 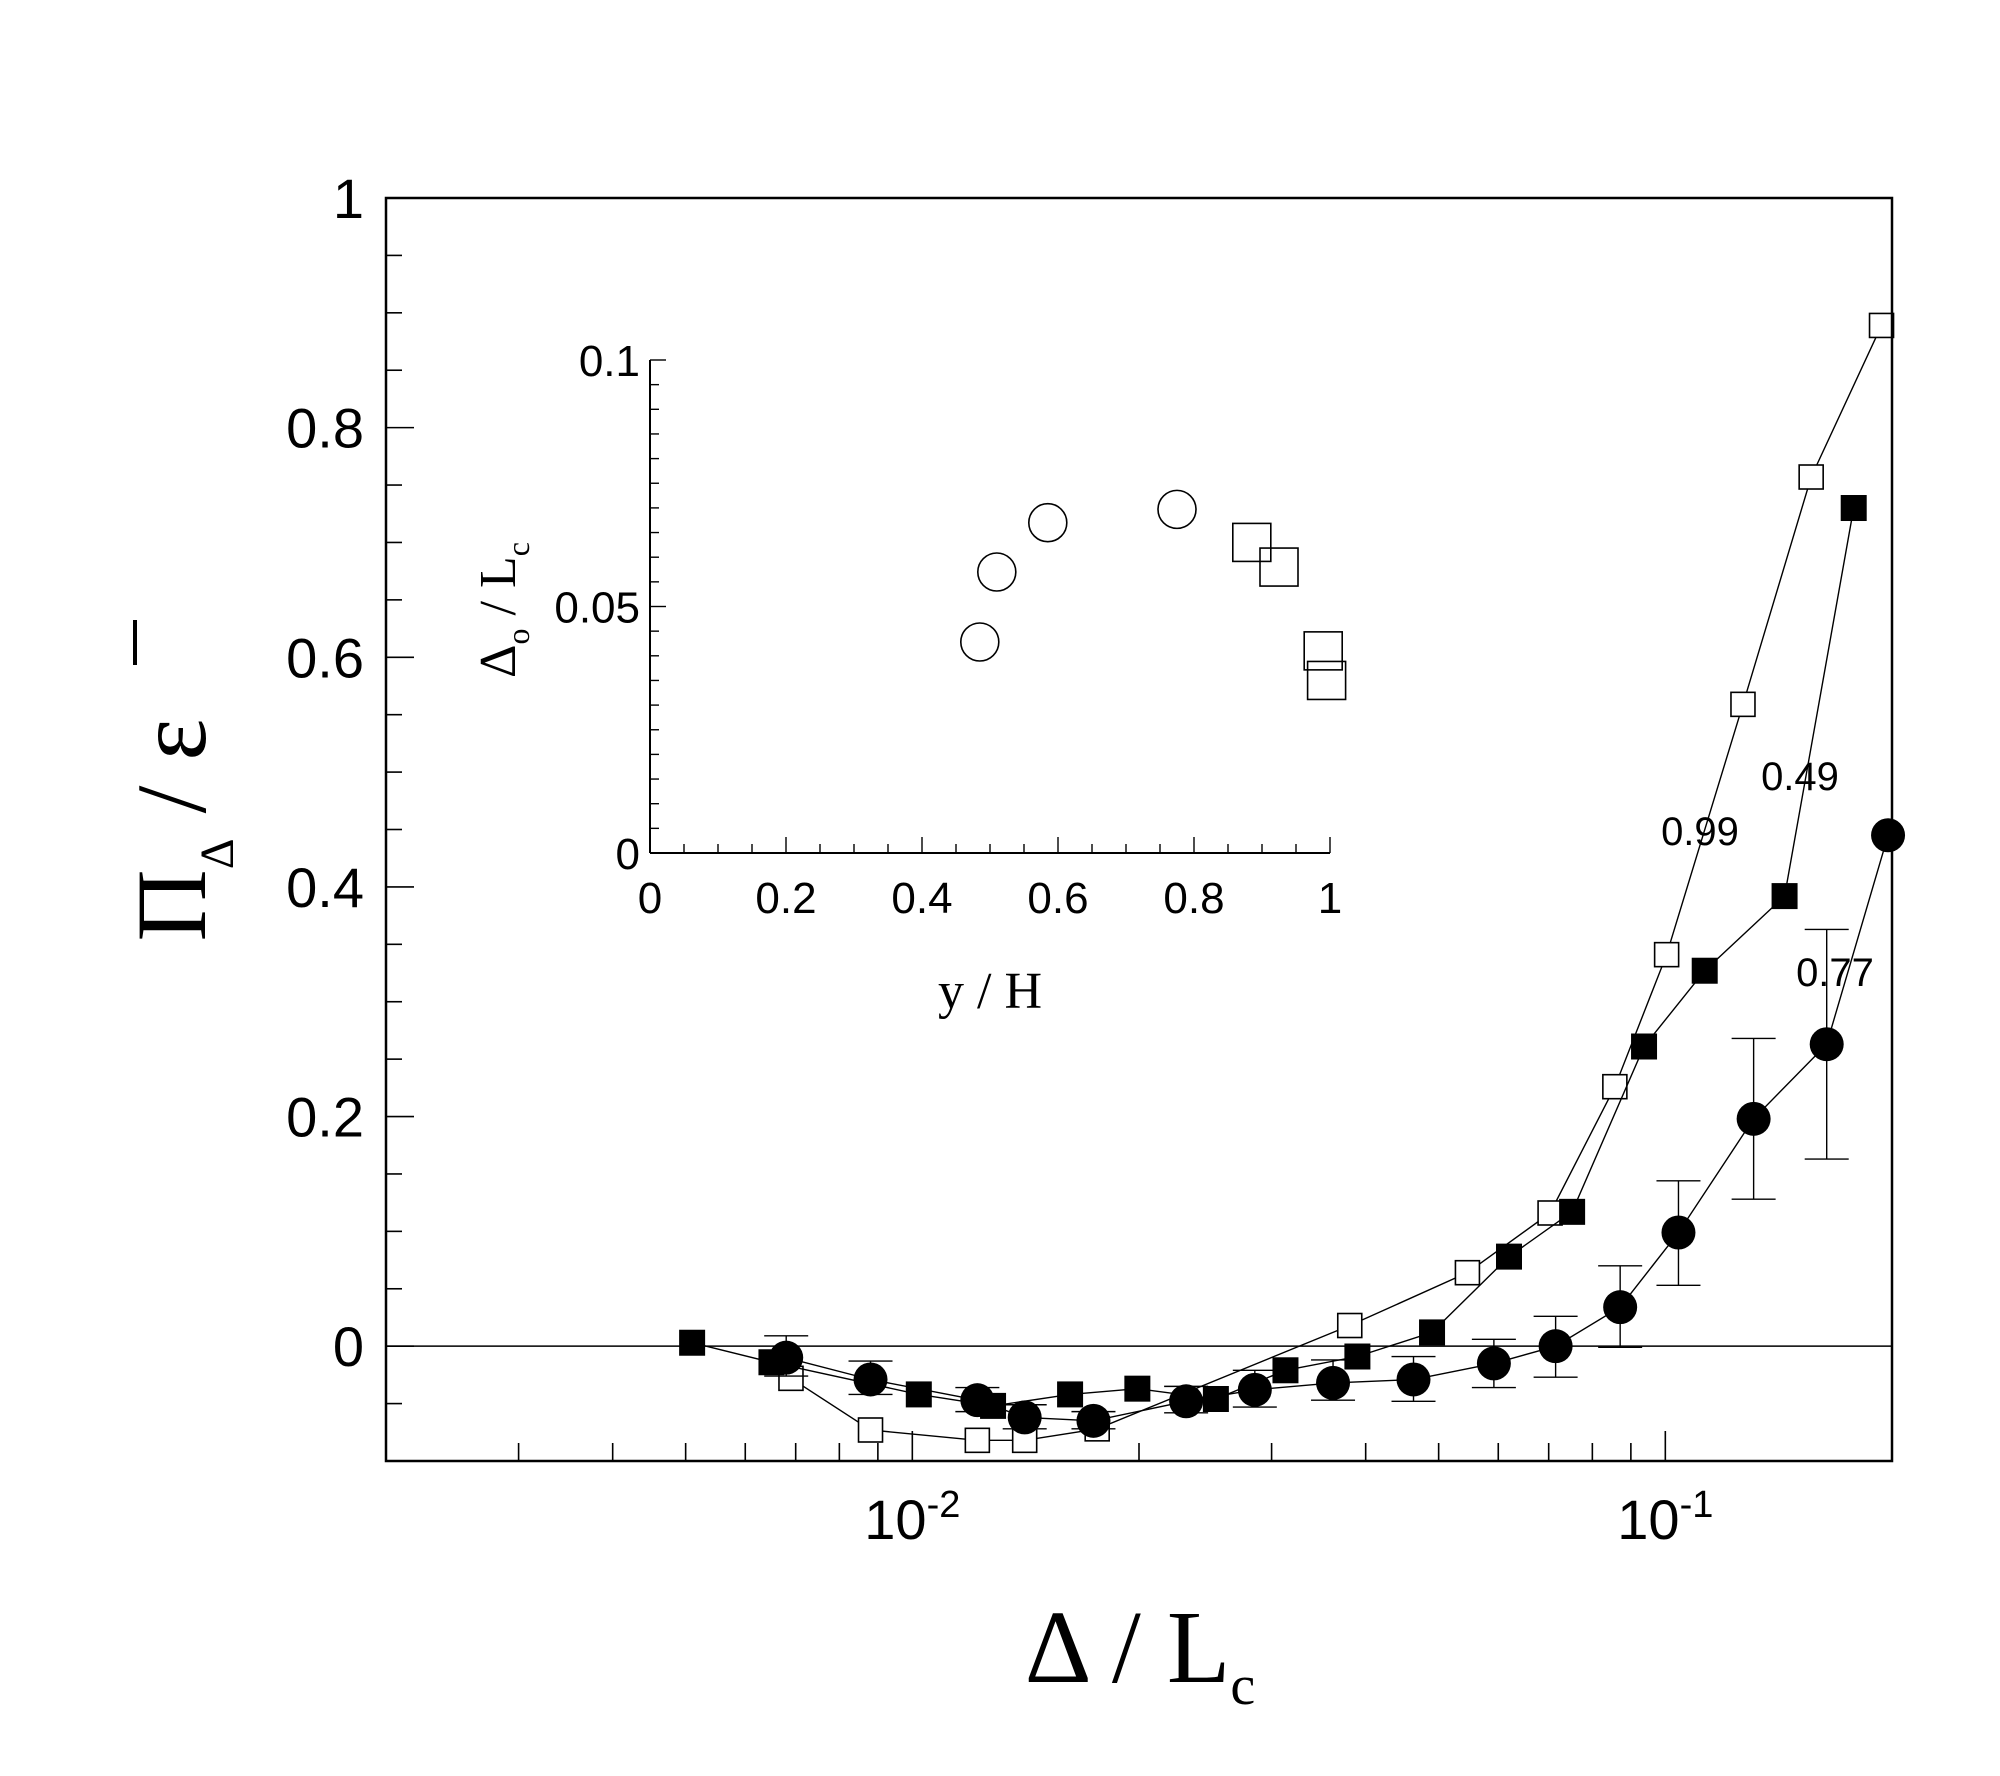 I want to click on main-x-tick-label: 10⁻², so click(x=912, y=1517).